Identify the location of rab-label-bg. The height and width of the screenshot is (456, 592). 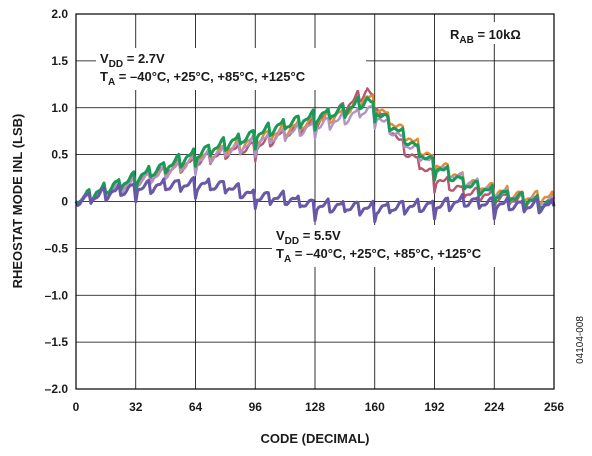
(495, 33).